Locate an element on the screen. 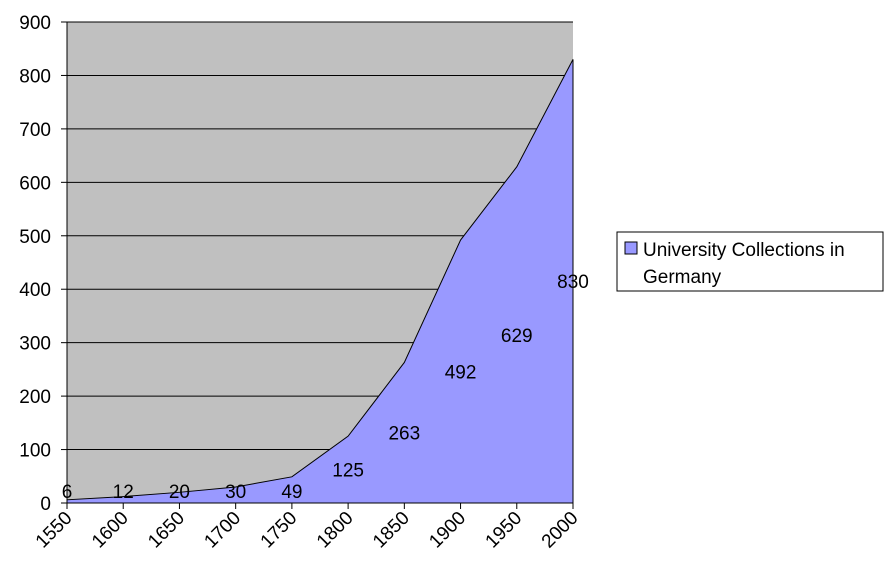  data-label-1550: 6 is located at coordinates (67, 492).